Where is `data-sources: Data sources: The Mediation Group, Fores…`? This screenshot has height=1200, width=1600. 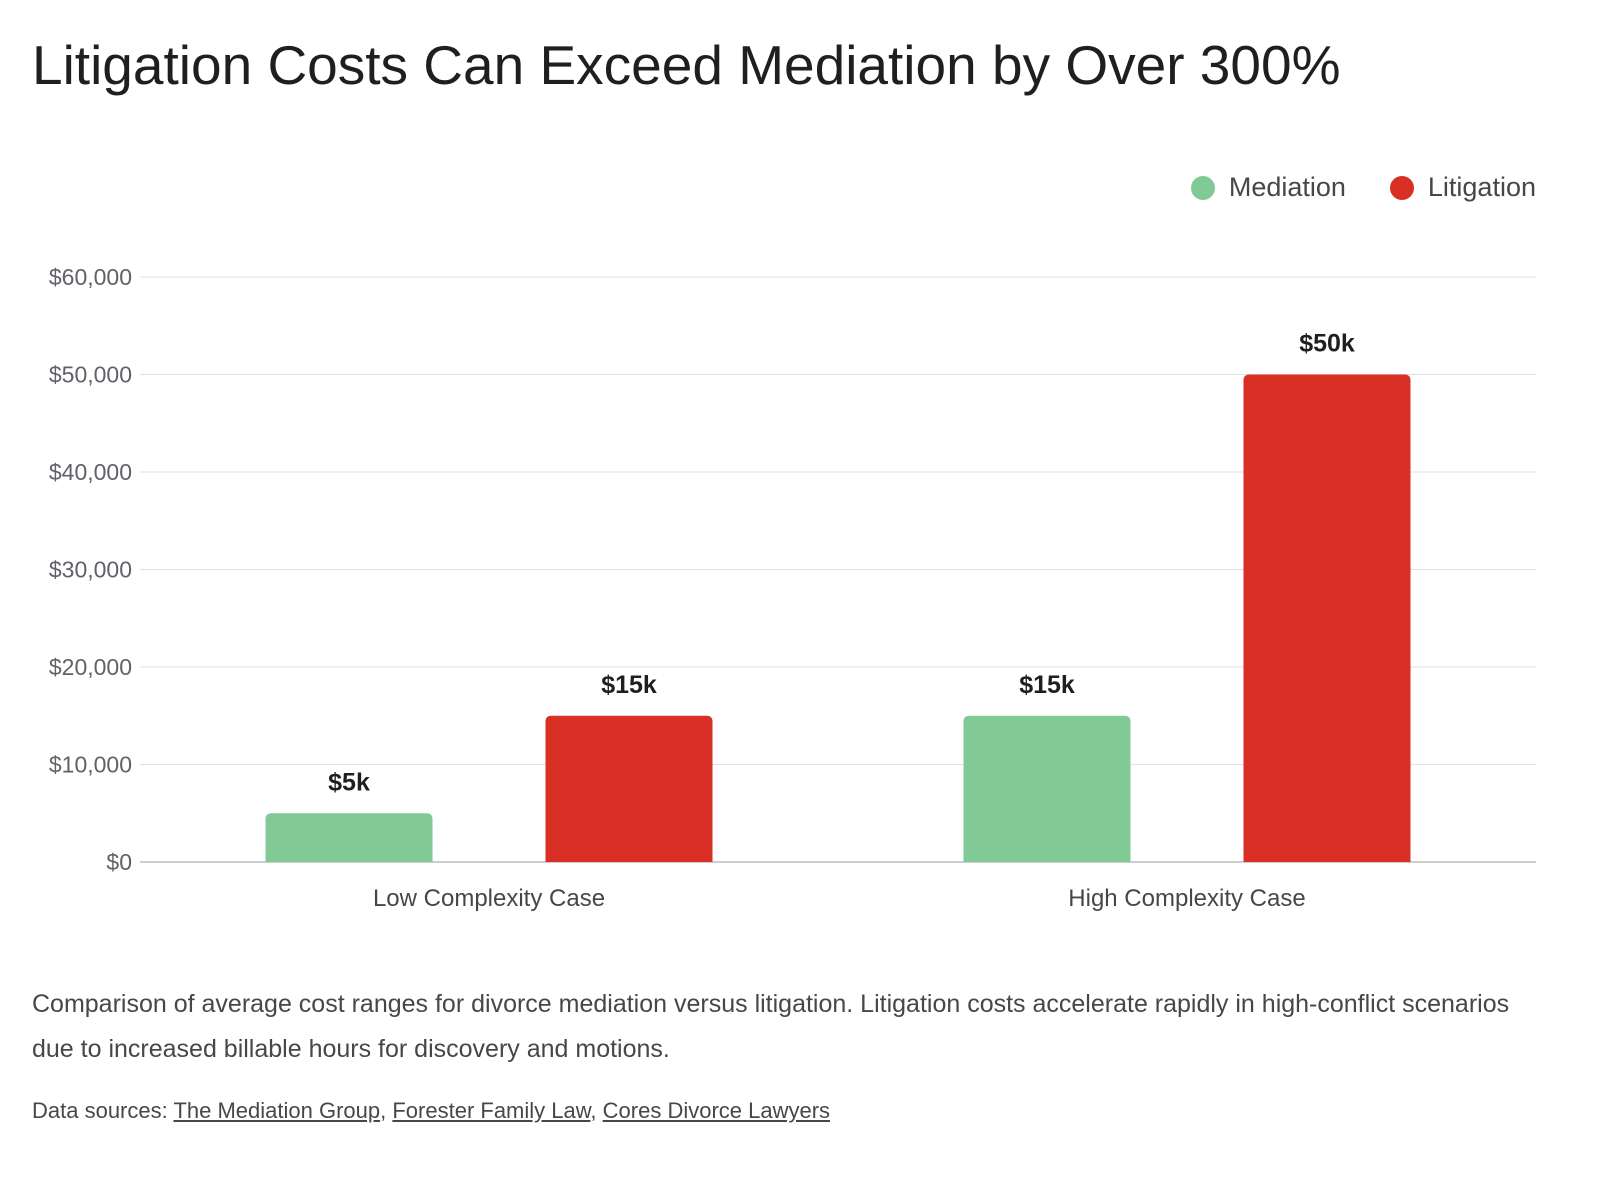 data-sources: Data sources: The Mediation Group, Fores… is located at coordinates (431, 1111).